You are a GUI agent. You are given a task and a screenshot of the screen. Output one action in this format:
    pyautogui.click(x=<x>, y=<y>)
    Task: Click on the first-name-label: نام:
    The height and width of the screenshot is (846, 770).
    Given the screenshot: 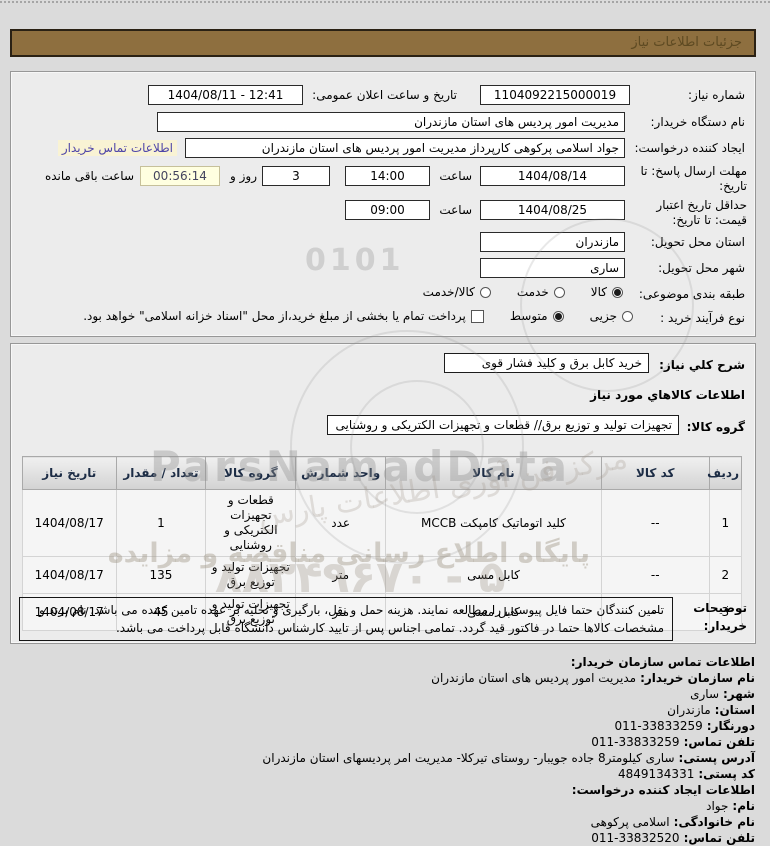 What is the action you would take?
    pyautogui.click(x=743, y=806)
    